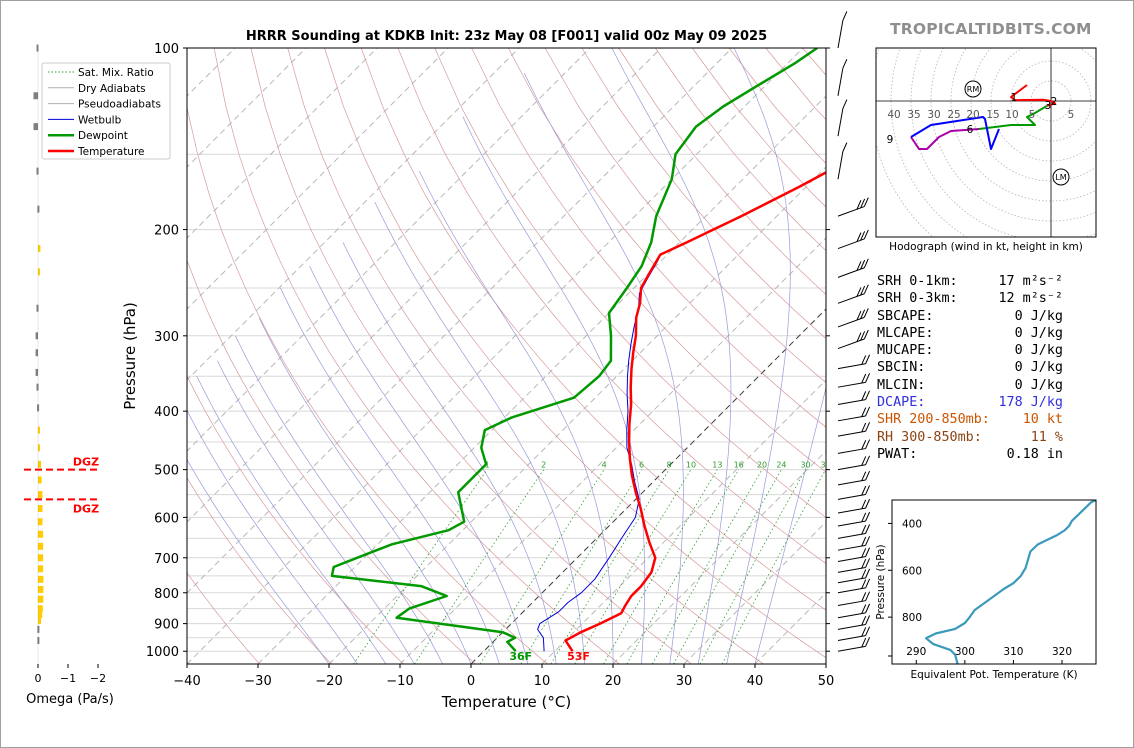  I want to click on hodo-height-label: 9, so click(890, 140).